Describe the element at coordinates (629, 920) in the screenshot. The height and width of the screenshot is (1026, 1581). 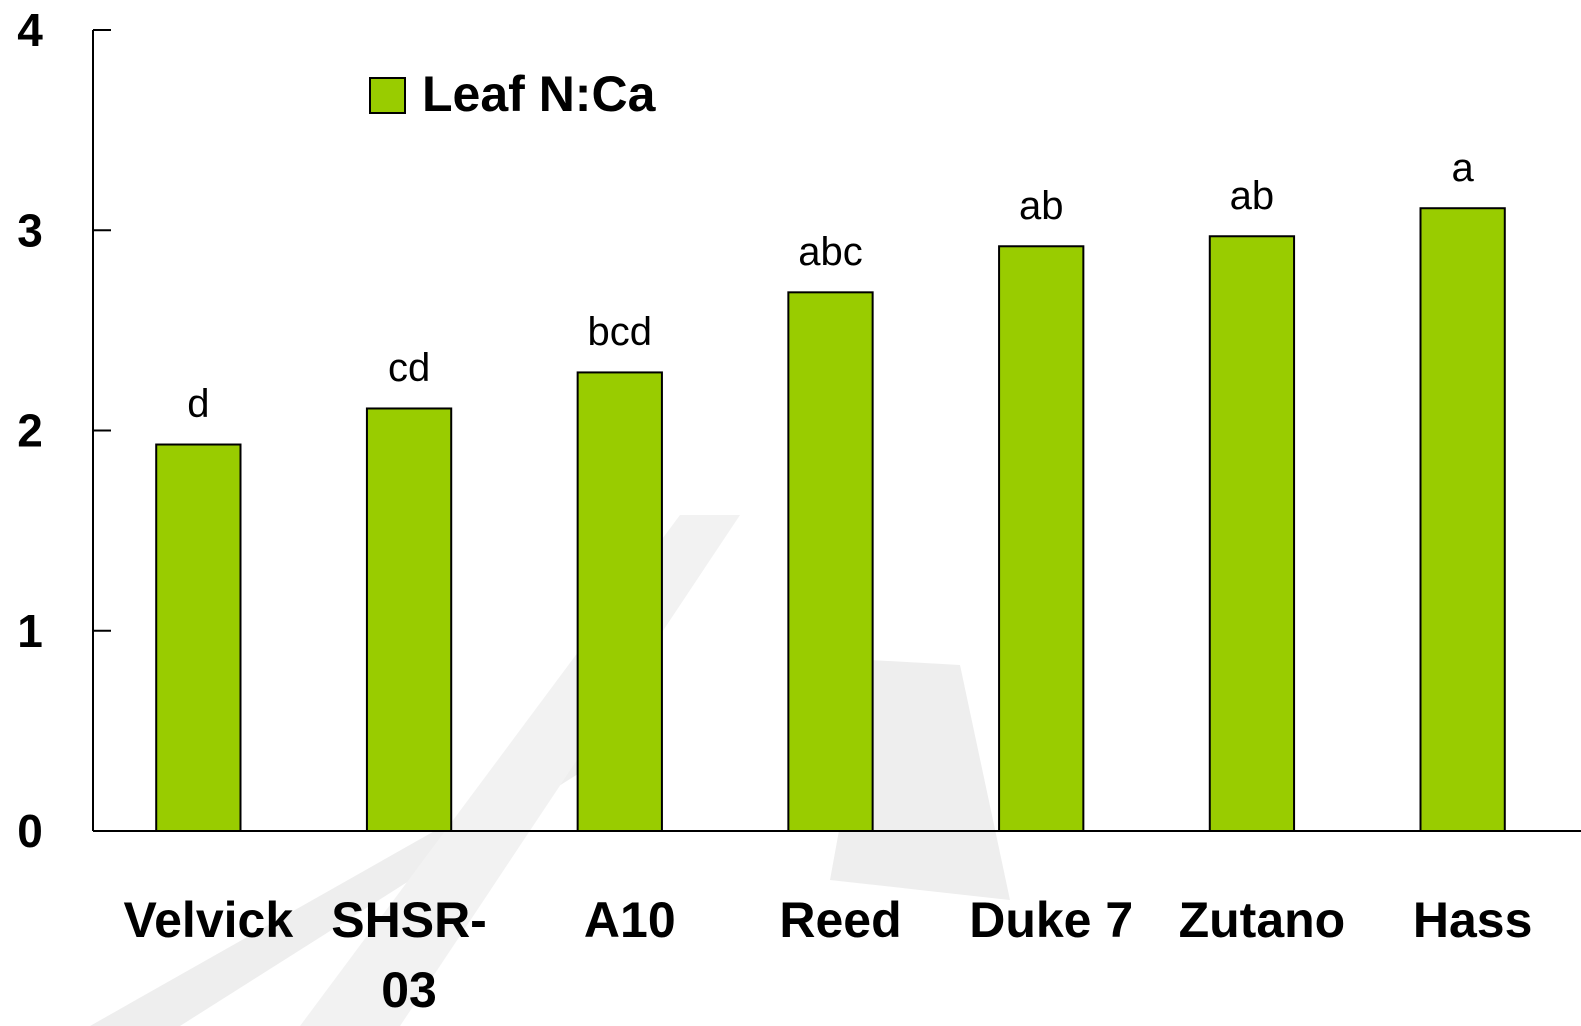
I see `x-tick-label: A10` at that location.